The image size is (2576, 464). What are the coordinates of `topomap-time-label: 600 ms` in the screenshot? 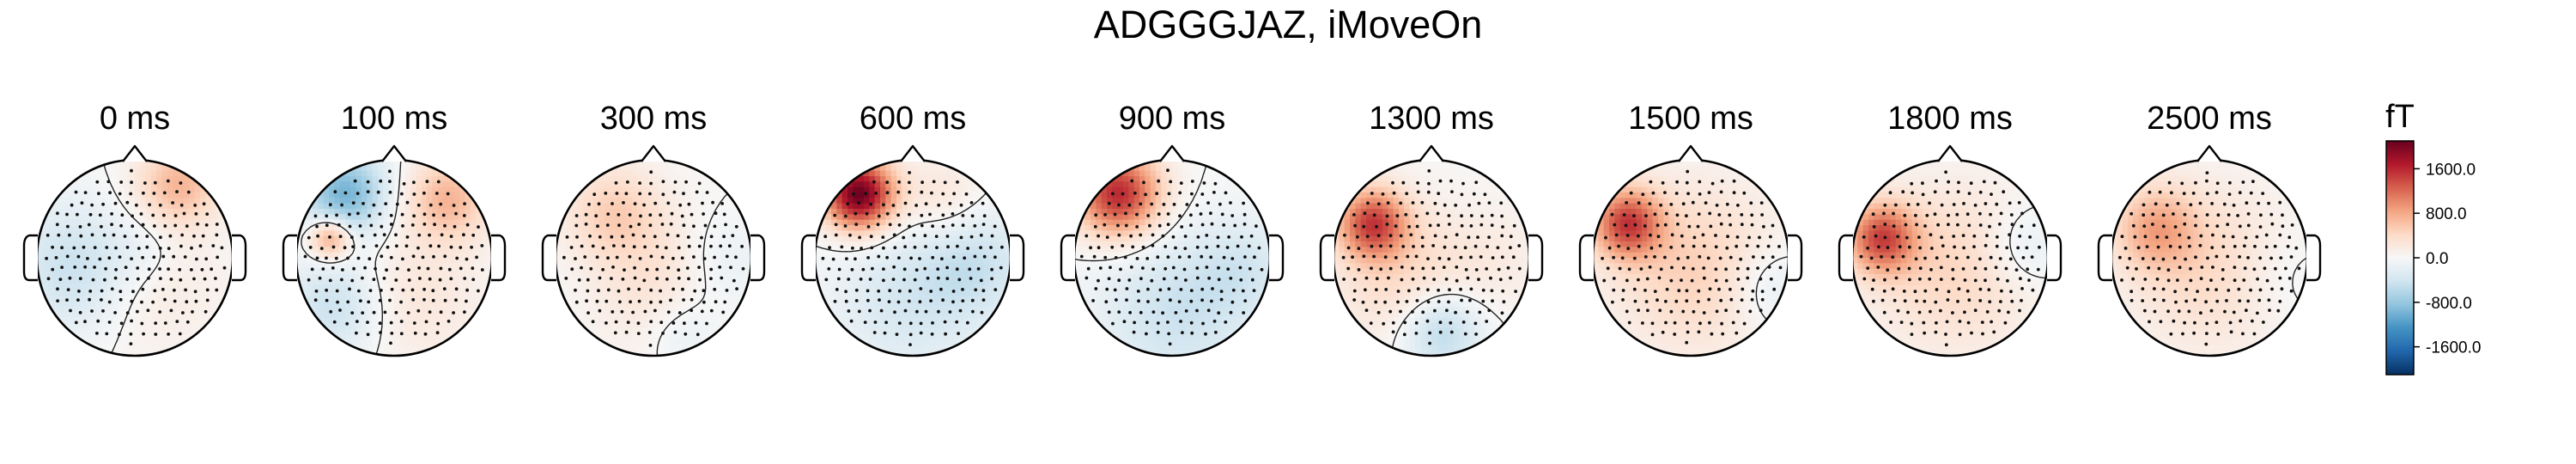 It's located at (914, 119).